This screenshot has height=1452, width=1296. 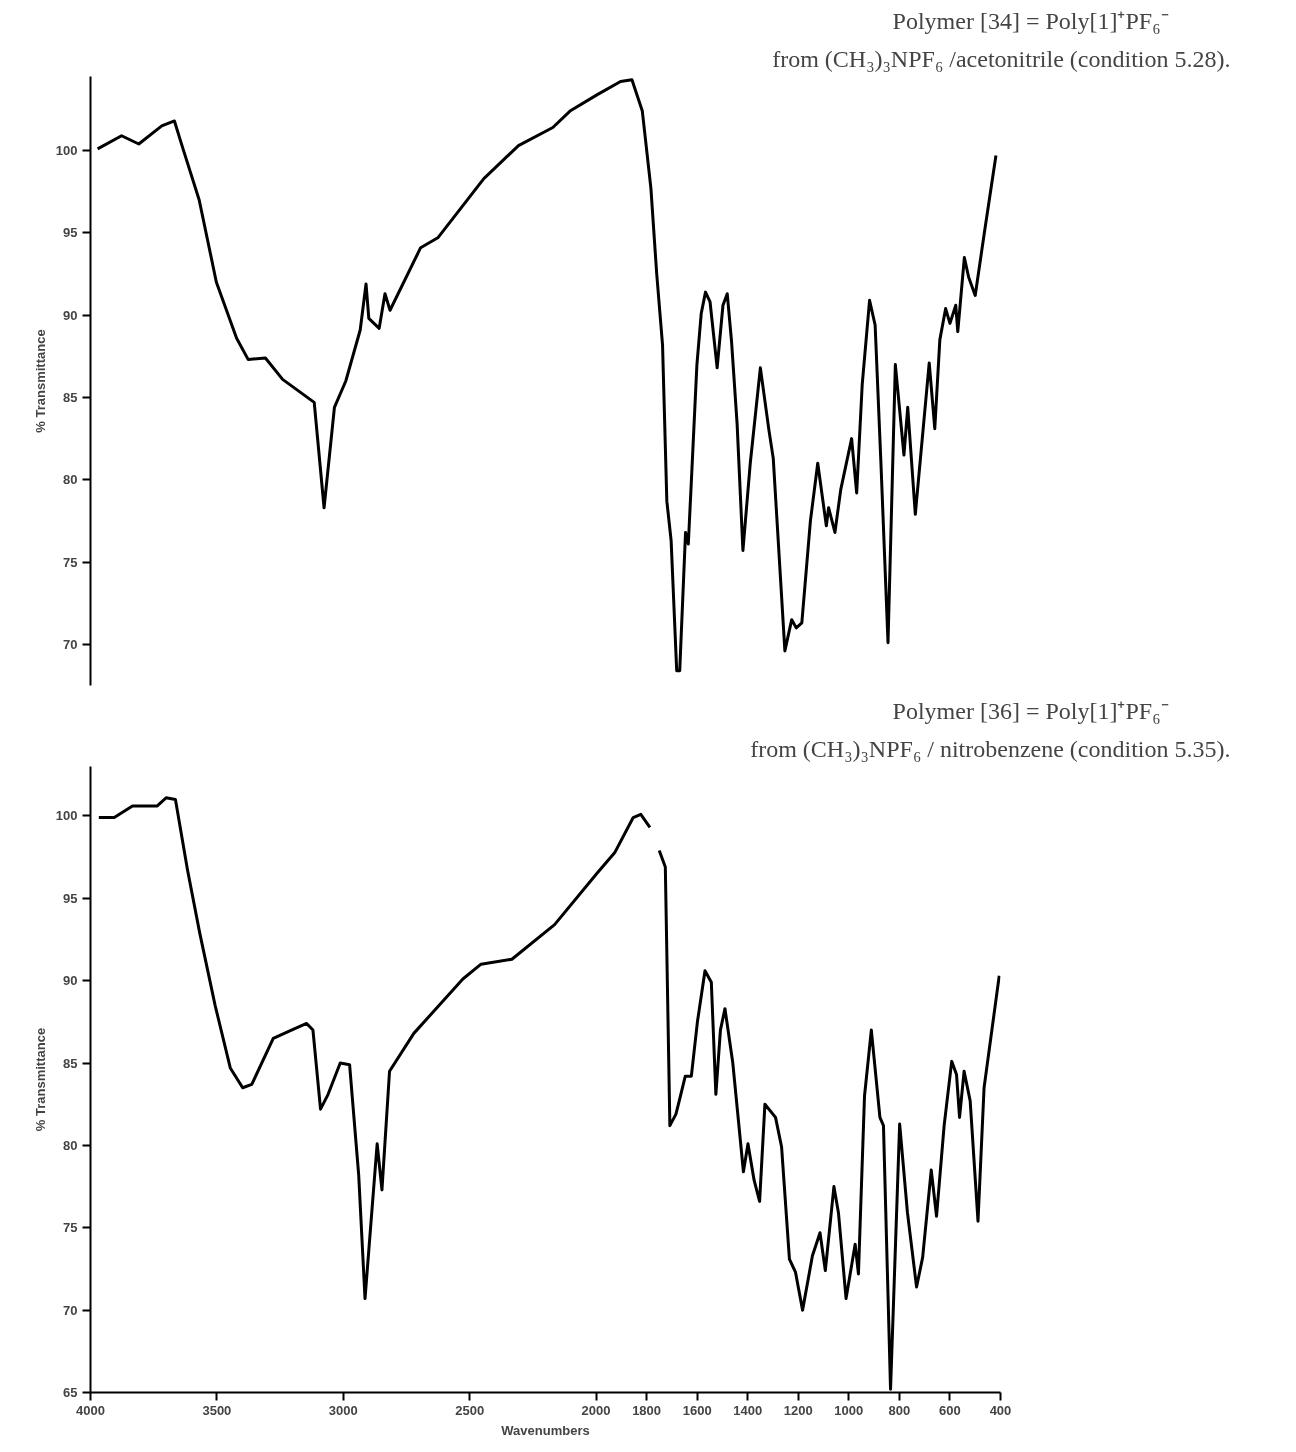 What do you see at coordinates (1030, 710) in the screenshot?
I see `chart-title: Polymer [36] = Poly[1]⁺PF₆⁻` at bounding box center [1030, 710].